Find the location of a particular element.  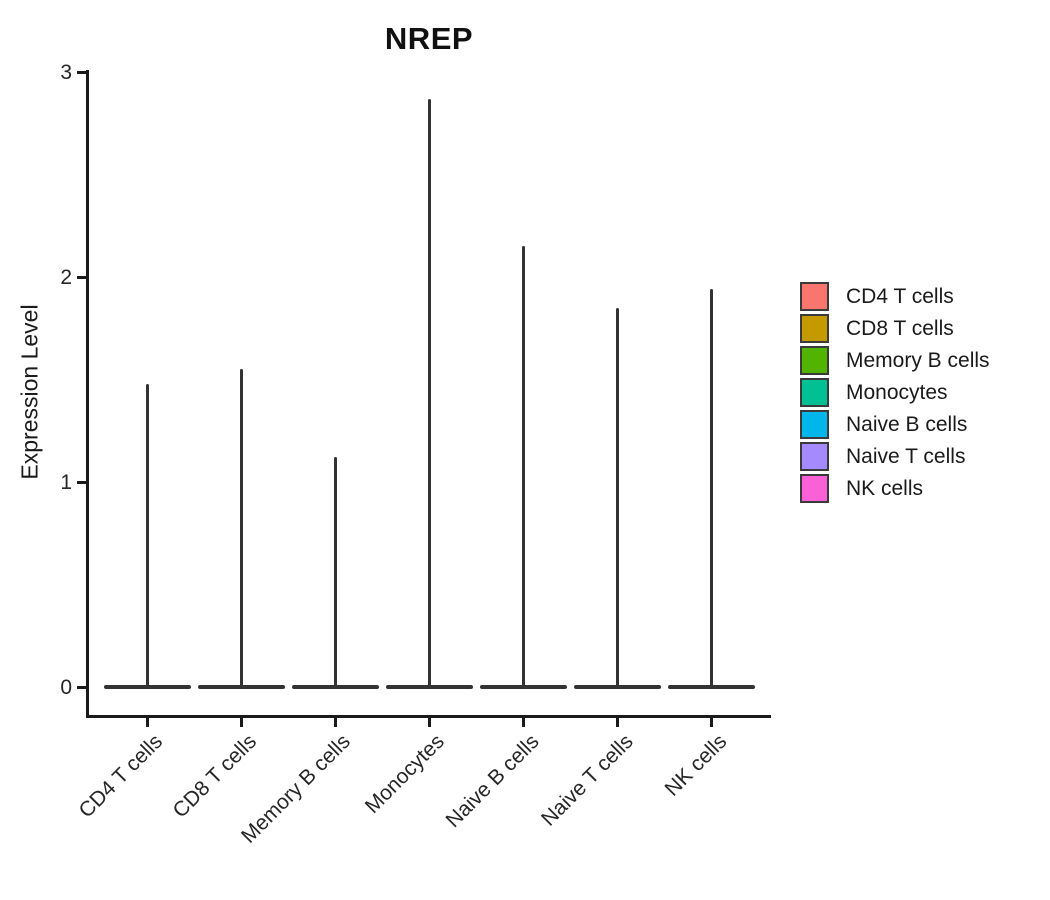

legend-label: Naive B cells is located at coordinates (907, 424).